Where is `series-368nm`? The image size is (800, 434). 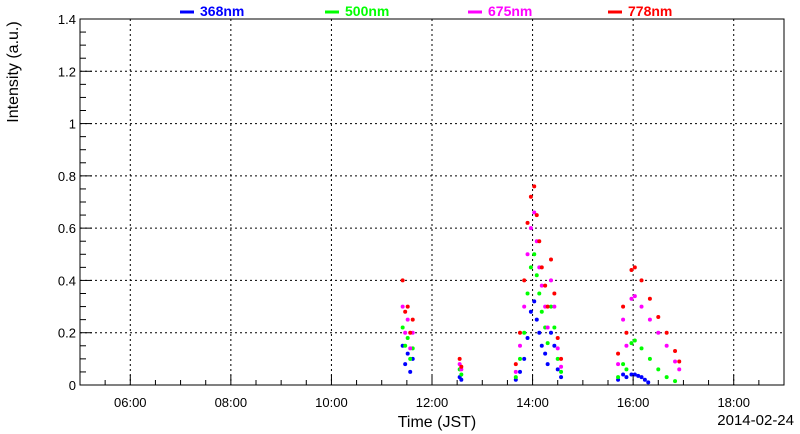 series-368nm is located at coordinates (525, 342).